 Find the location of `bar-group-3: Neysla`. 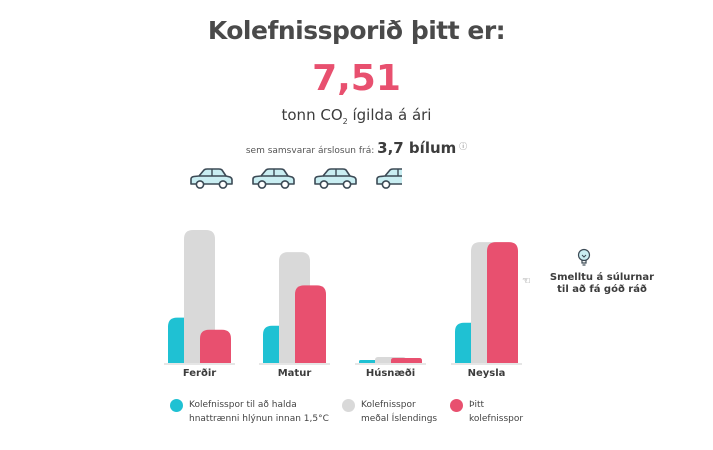

bar-group-3: Neysla is located at coordinates (486, 310).